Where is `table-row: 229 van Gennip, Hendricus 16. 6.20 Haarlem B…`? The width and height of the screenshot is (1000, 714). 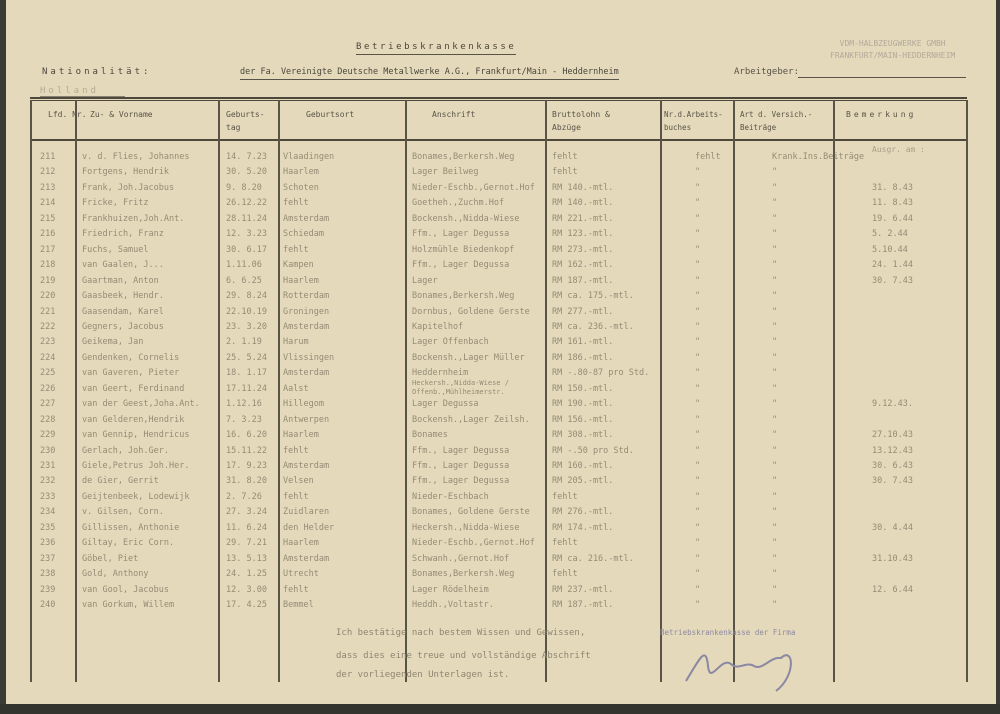 table-row: 229 van Gennip, Hendricus 16. 6.20 Haarlem B… is located at coordinates (500, 435).